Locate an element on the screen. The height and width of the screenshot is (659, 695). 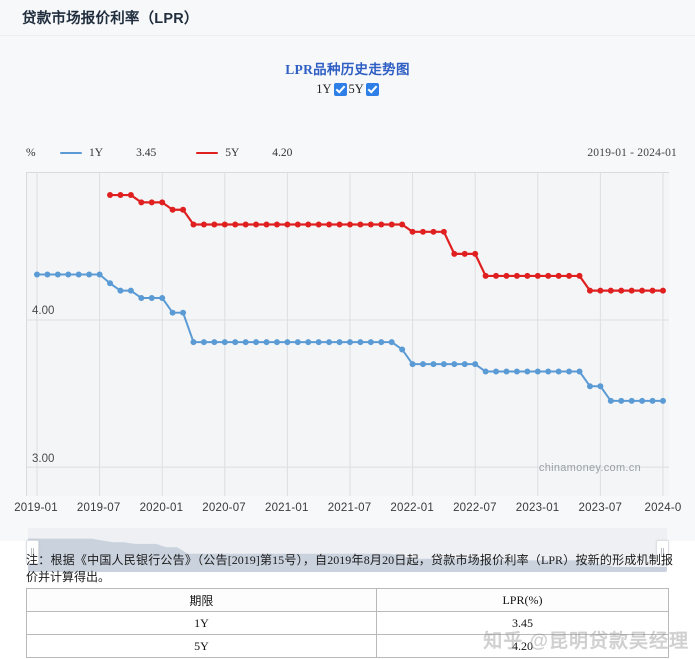
legend-item-1y: 1Y 3.45 is located at coordinates (108, 153).